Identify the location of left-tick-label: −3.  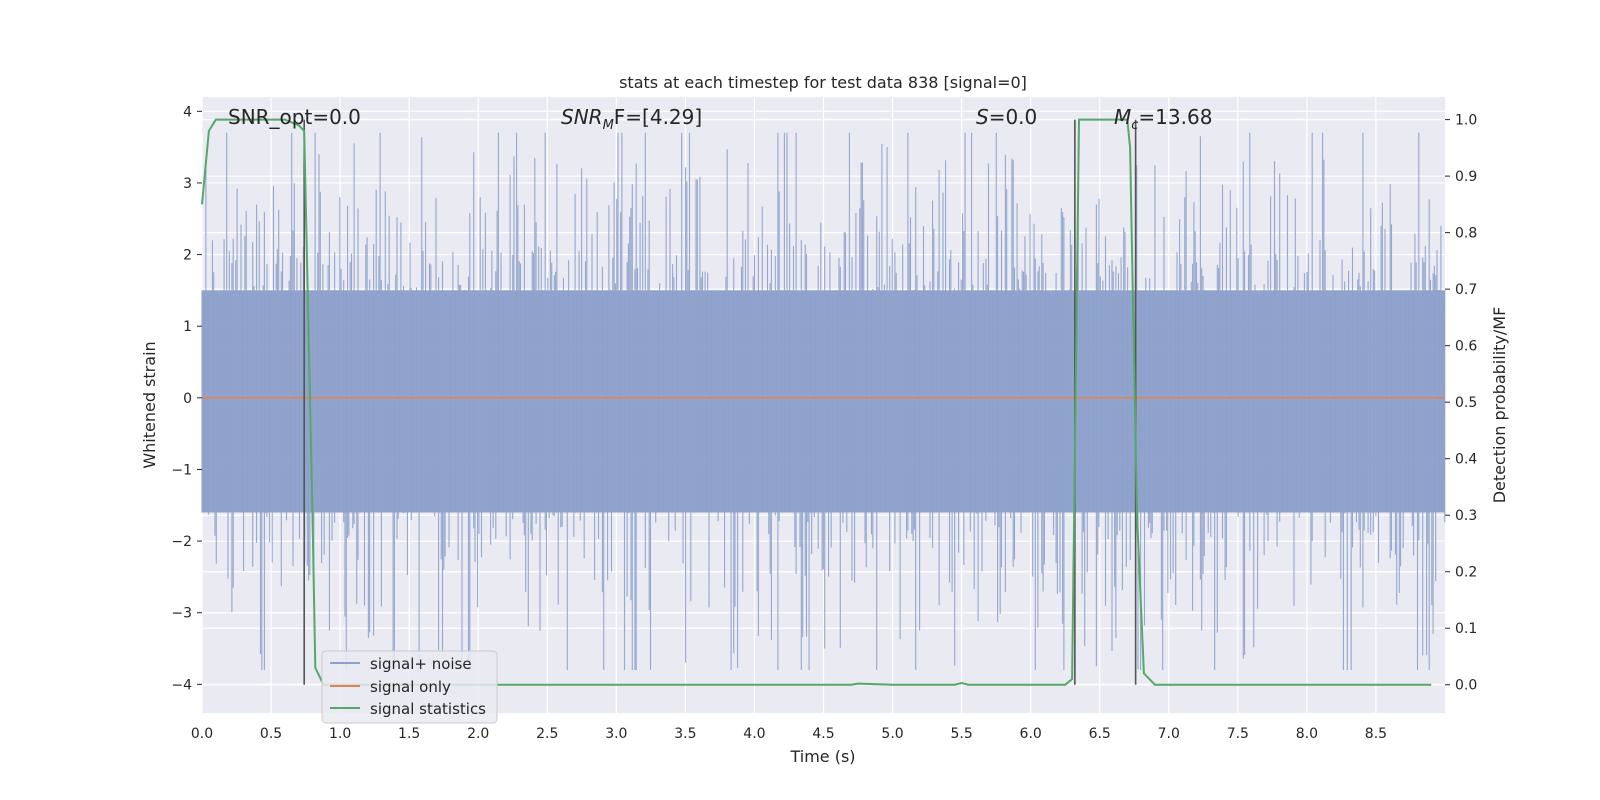
(181, 614).